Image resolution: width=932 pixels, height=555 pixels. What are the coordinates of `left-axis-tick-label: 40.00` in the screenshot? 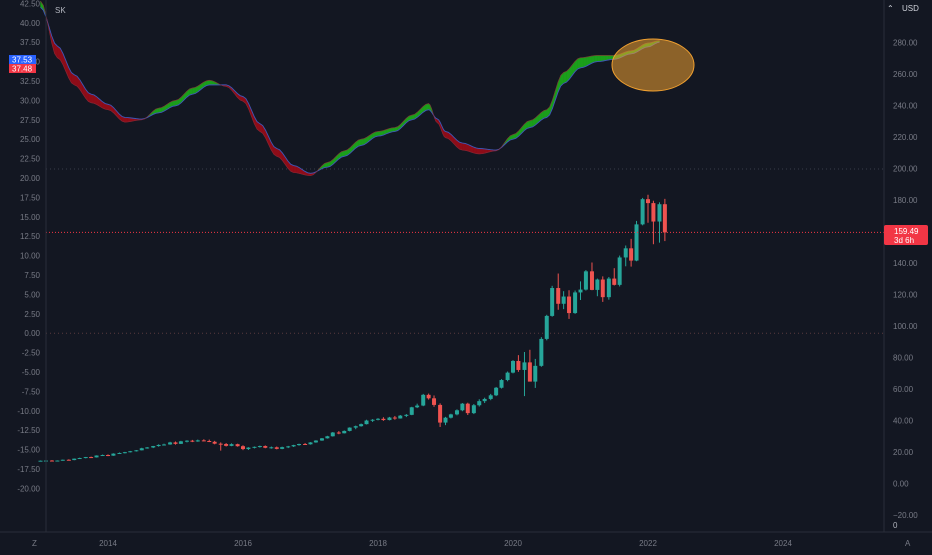 It's located at (30, 23).